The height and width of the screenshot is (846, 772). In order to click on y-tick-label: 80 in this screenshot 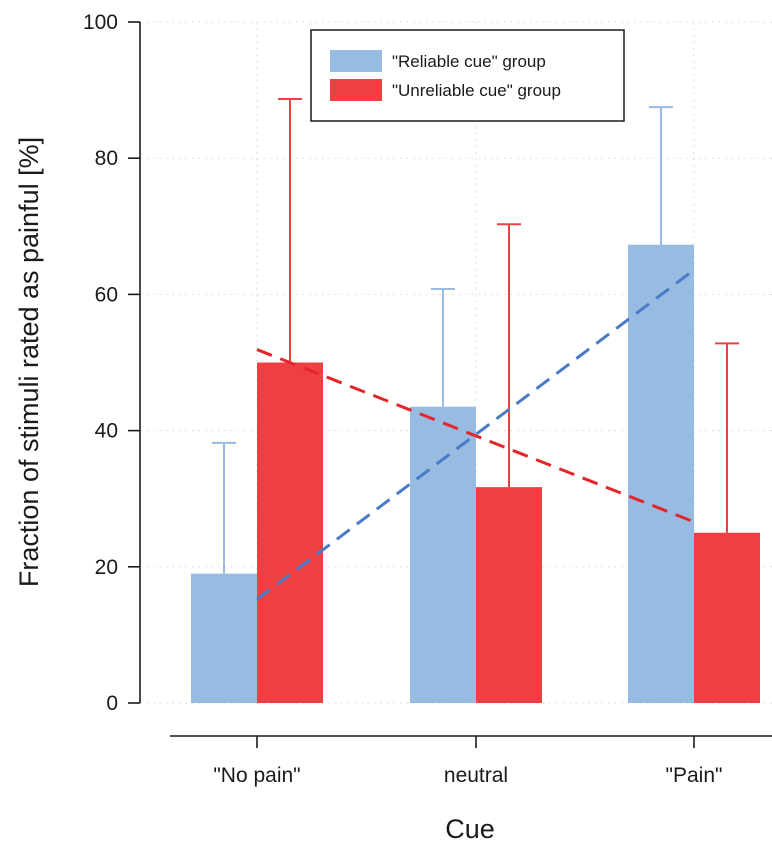, I will do `click(106, 158)`.